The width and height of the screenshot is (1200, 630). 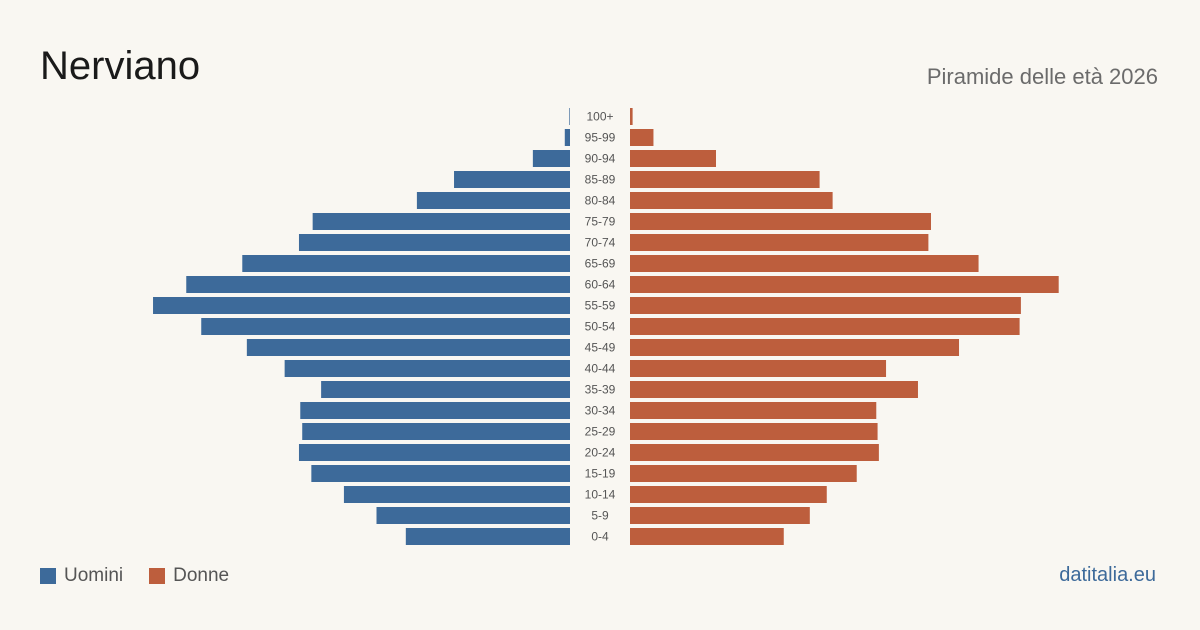 I want to click on age-label-70-74: 70-74, so click(x=600, y=243).